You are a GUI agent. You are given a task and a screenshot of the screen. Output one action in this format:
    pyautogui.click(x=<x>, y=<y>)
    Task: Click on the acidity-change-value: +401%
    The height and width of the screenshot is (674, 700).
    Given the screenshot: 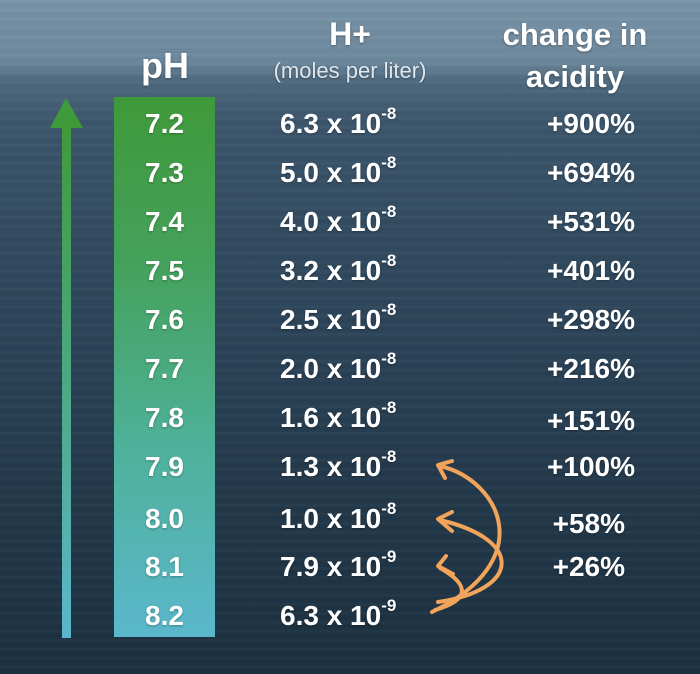 What is the action you would take?
    pyautogui.click(x=591, y=270)
    